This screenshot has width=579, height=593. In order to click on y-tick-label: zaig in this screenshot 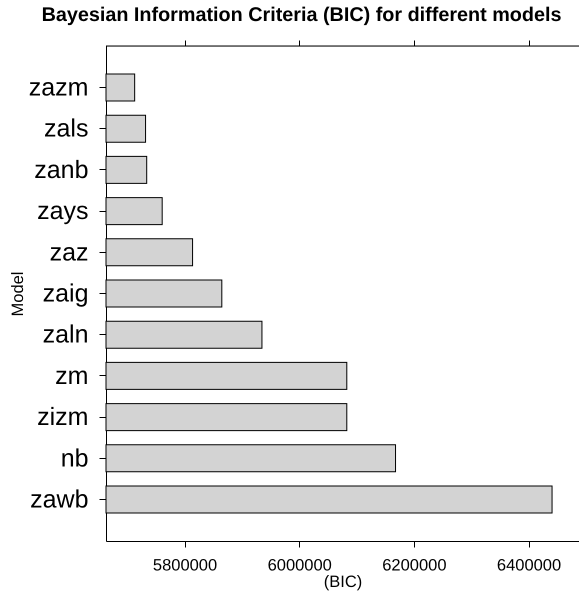, I will do `click(65, 294)`.